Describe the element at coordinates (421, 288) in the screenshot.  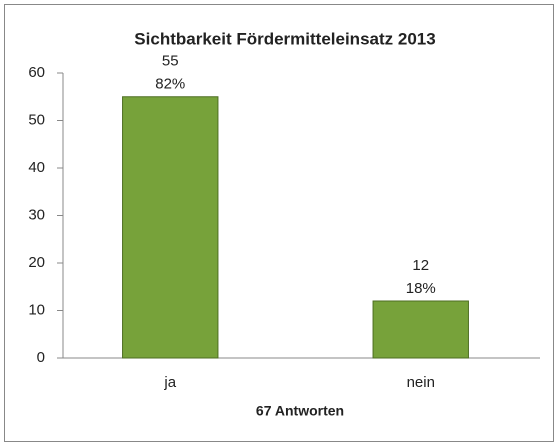
I see `share-label: 18%` at that location.